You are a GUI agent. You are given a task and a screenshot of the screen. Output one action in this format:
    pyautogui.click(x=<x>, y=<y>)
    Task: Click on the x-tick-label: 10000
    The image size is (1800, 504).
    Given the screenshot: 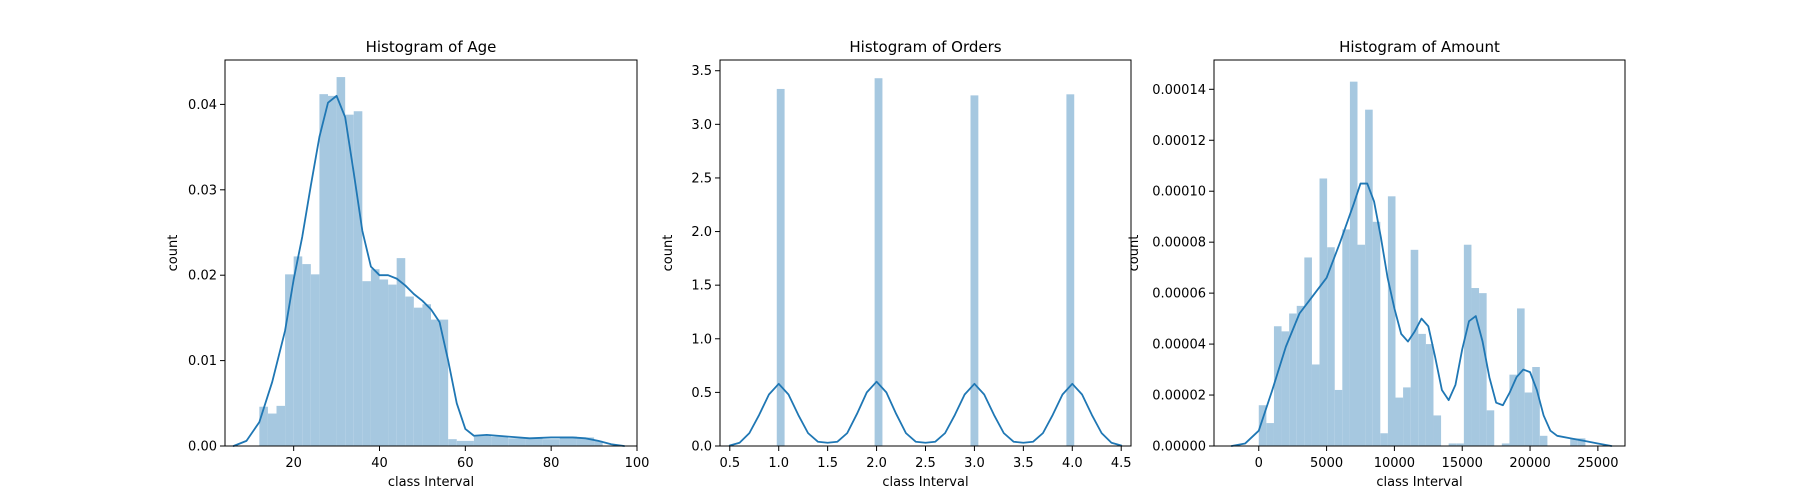 What is the action you would take?
    pyautogui.click(x=1394, y=463)
    